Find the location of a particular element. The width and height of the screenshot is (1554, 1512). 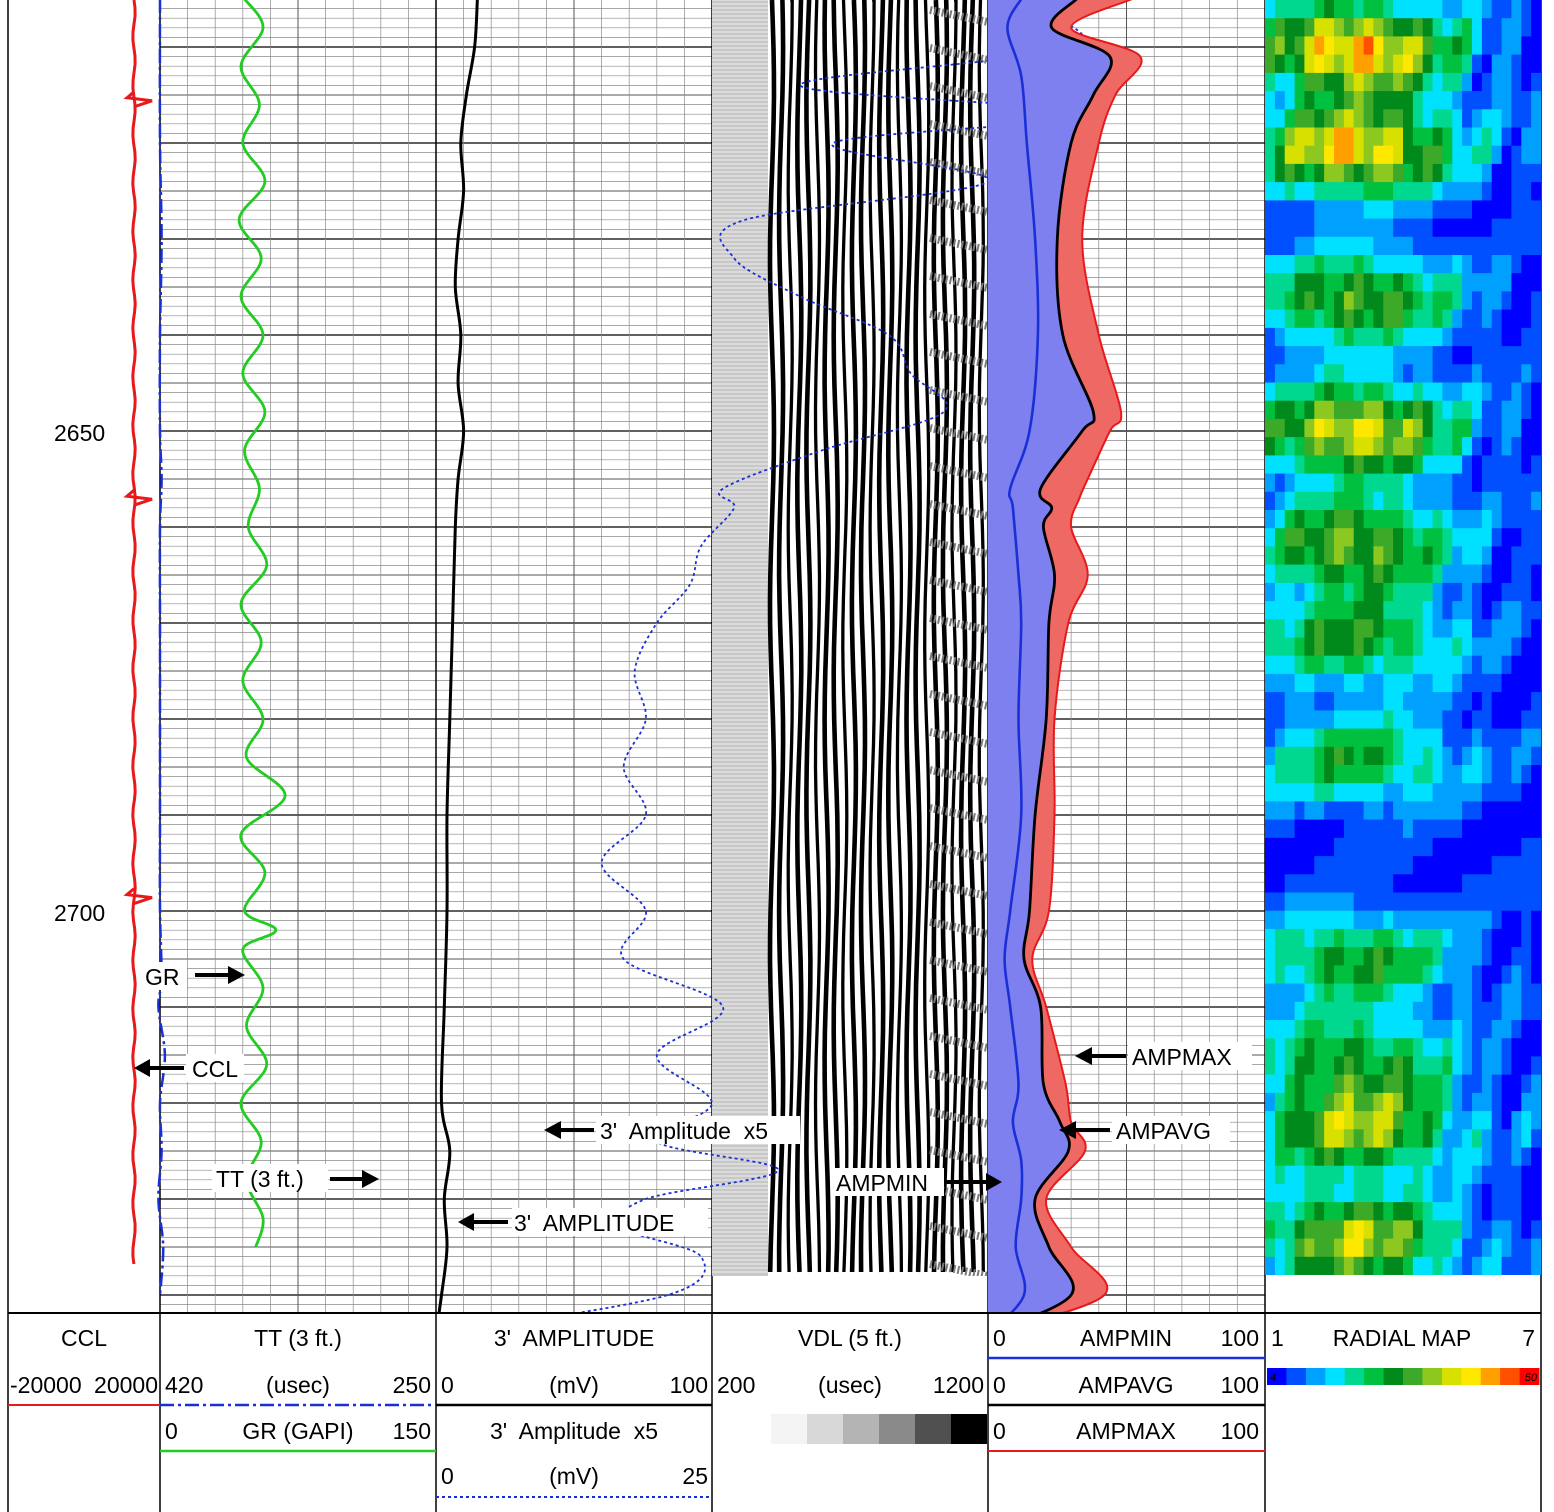

colorbar-swatch is located at coordinates (1315, 1376).